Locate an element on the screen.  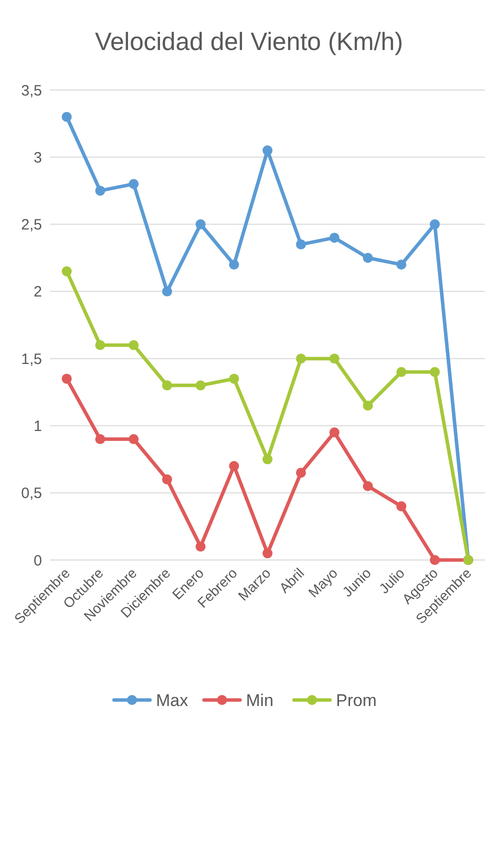
y-tick-label: 1 is located at coordinates (38, 426).